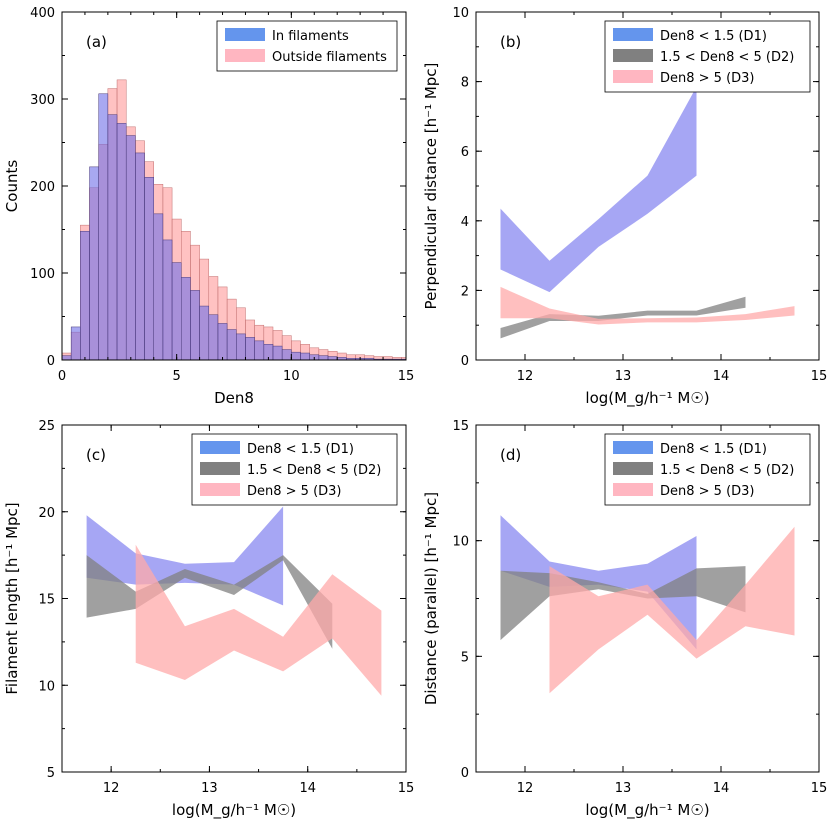  I want to click on y-tick-label: 4, so click(465, 222).